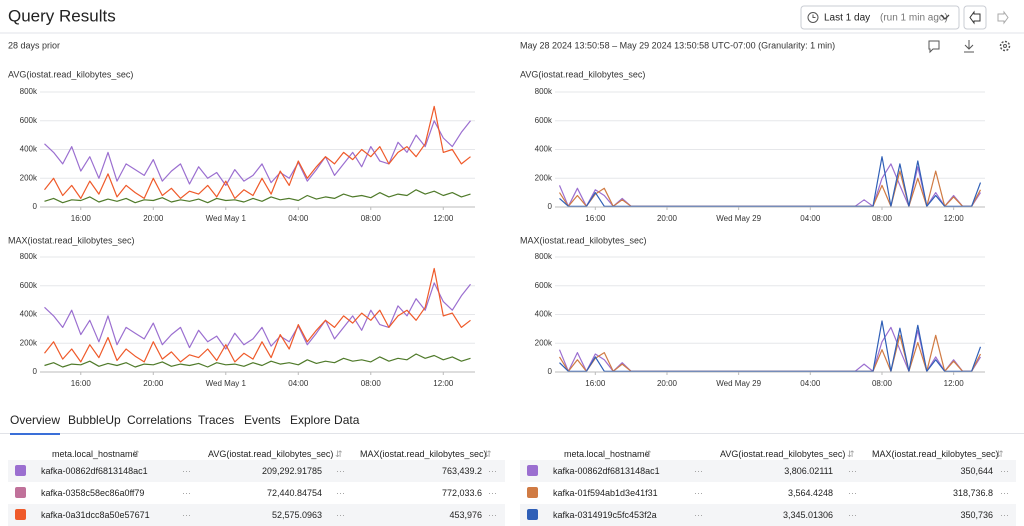 Image resolution: width=1024 pixels, height=526 pixels. What do you see at coordinates (813, 17) in the screenshot?
I see `clock-icon` at bounding box center [813, 17].